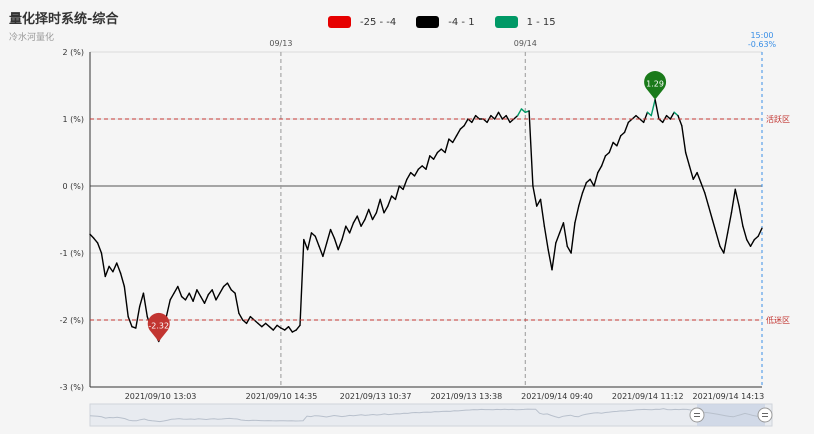 This screenshot has height=434, width=814. Describe the element at coordinates (161, 396) in the screenshot. I see `x-tick-label: 2021/09/10 13:03` at that location.